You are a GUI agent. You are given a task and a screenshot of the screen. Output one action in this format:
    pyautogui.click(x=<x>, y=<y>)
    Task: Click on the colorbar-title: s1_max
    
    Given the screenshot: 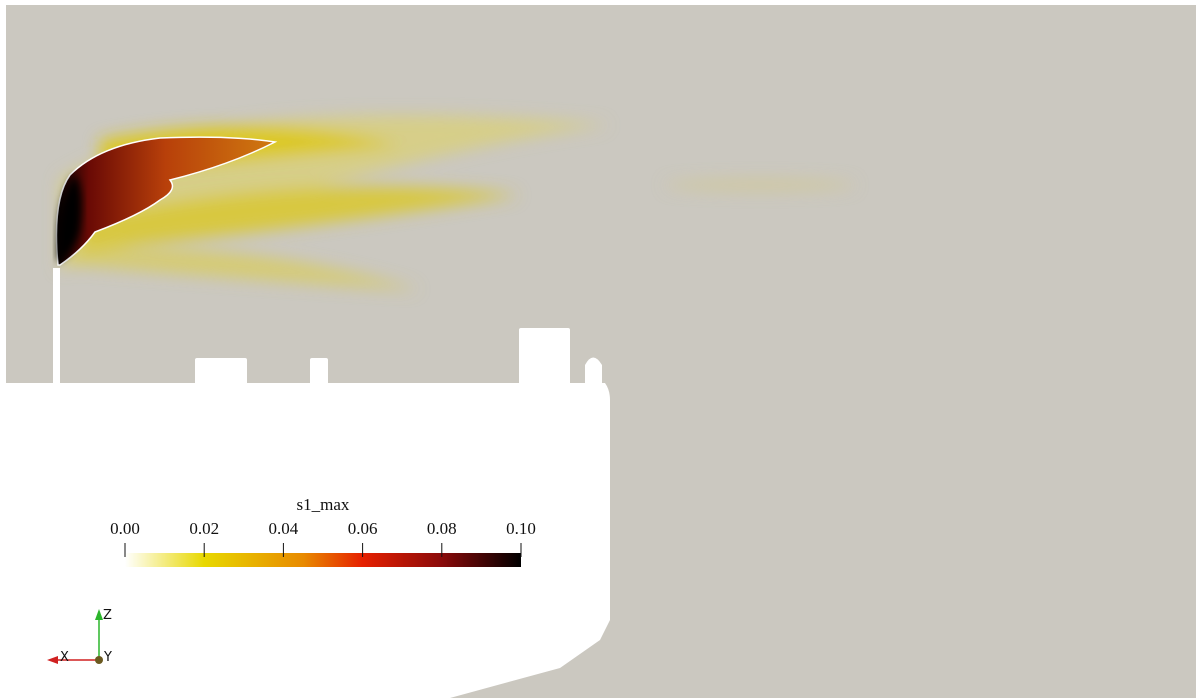 What is the action you would take?
    pyautogui.click(x=323, y=504)
    